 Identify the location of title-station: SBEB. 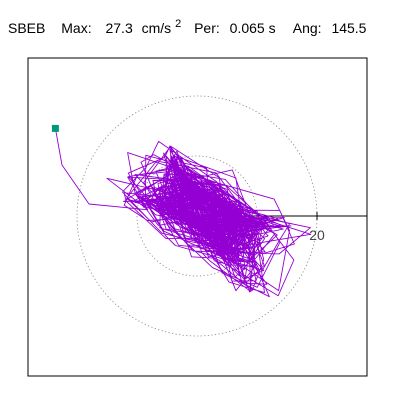
(26, 28).